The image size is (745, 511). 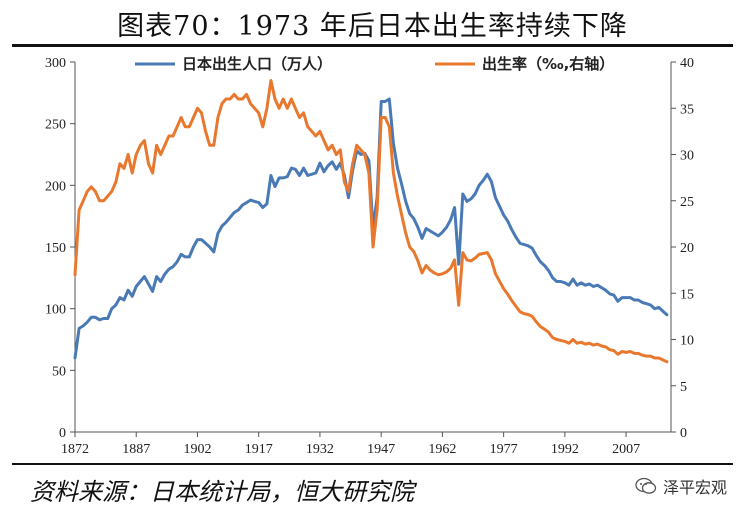 I want to click on left-tick-label: 50, so click(x=59, y=371).